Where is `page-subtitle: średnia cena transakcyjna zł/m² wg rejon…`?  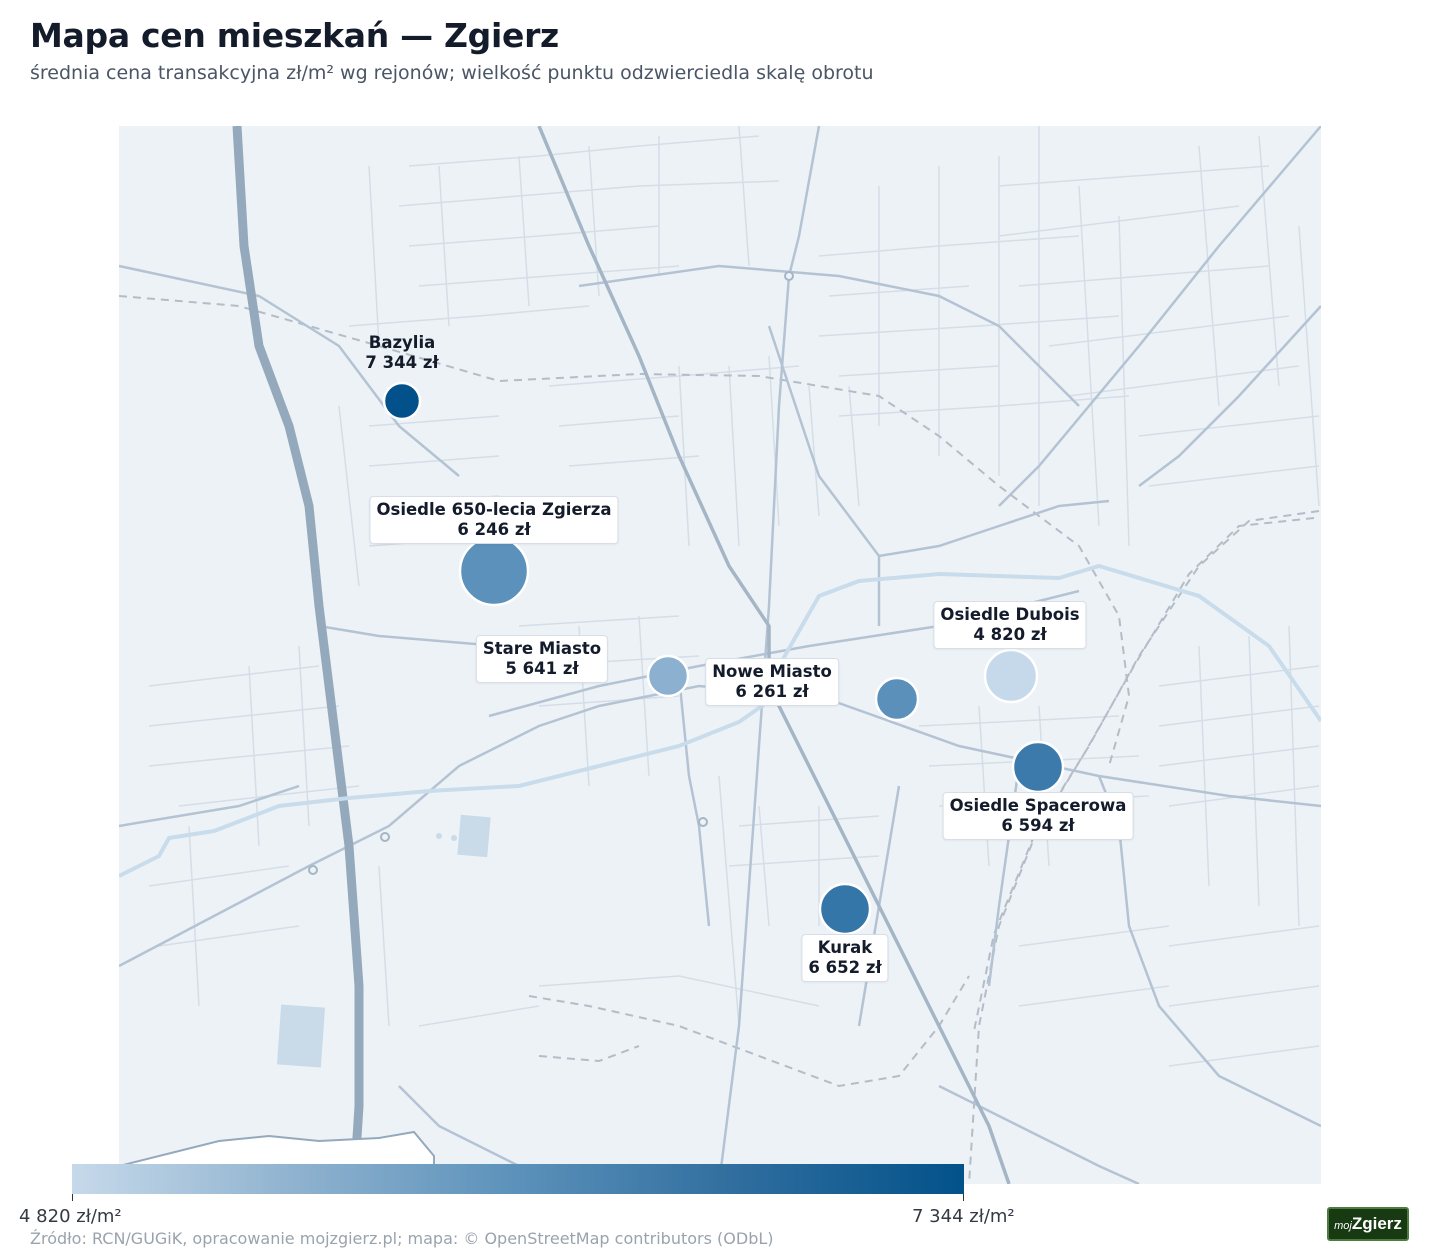 page-subtitle: średnia cena transakcyjna zł/m² wg rejon… is located at coordinates (452, 73).